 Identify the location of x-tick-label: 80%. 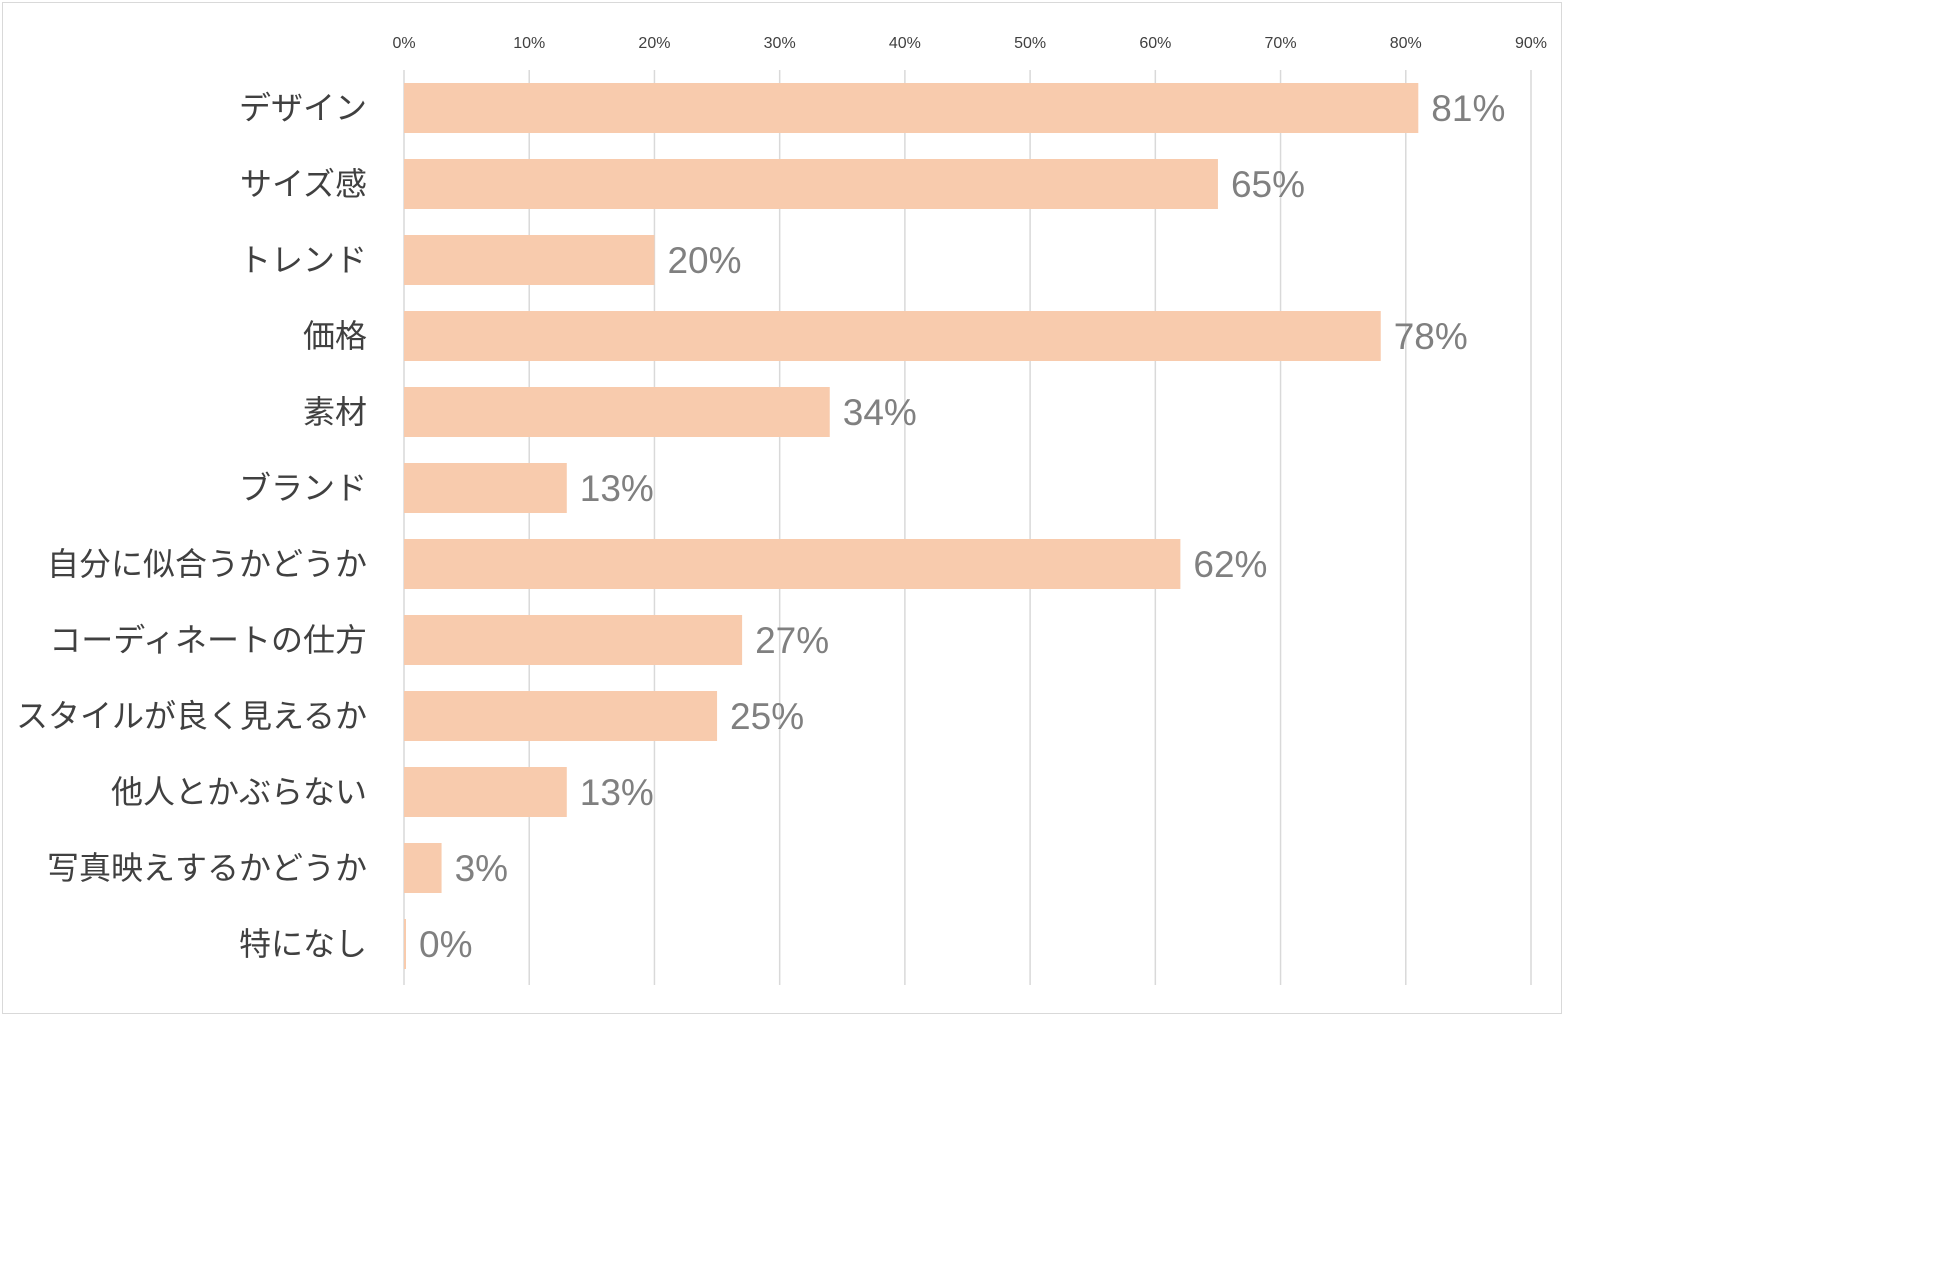
(1406, 43).